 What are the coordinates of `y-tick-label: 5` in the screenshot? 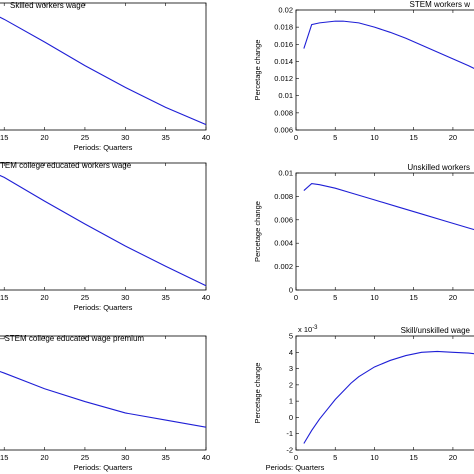 It's located at (291, 336).